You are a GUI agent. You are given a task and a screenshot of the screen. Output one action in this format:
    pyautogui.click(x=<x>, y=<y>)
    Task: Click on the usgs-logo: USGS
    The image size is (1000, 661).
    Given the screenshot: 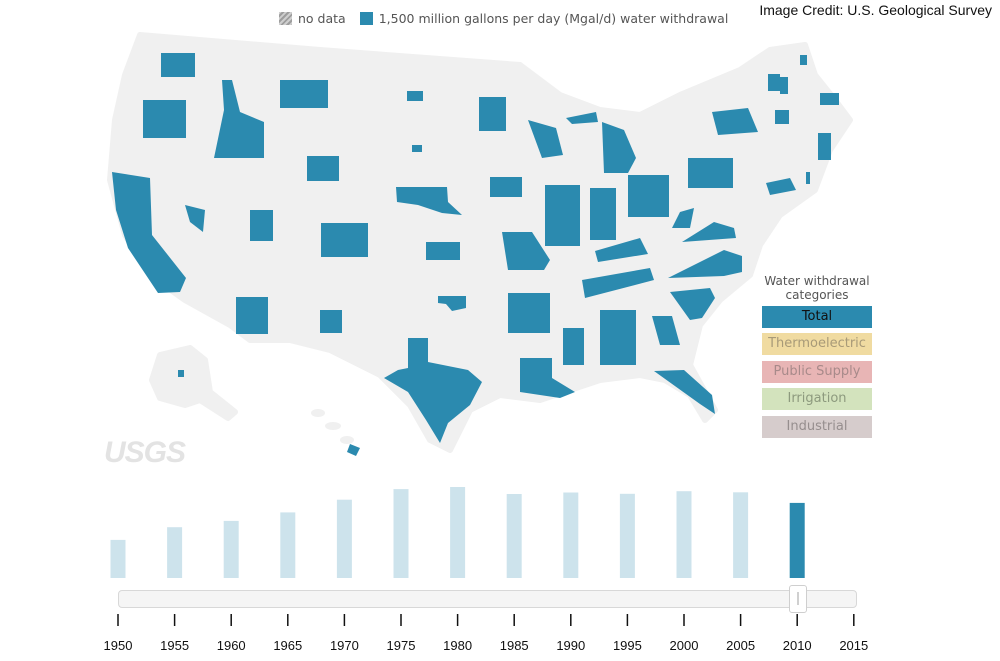 What is the action you would take?
    pyautogui.click(x=145, y=452)
    